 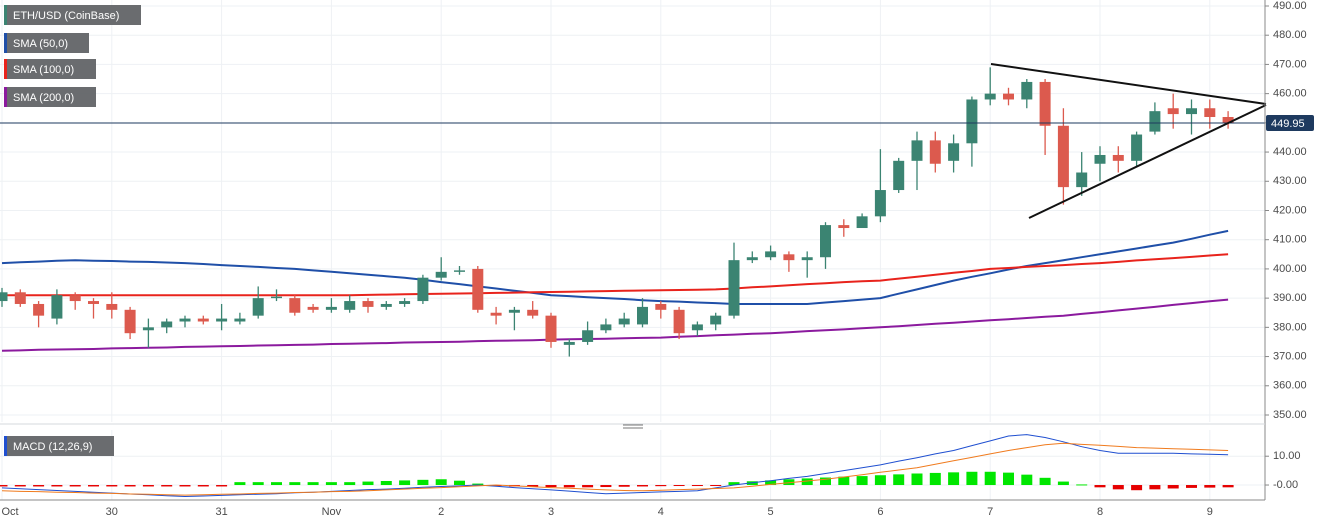 What do you see at coordinates (1290, 152) in the screenshot?
I see `y-tick-label: 440.00` at bounding box center [1290, 152].